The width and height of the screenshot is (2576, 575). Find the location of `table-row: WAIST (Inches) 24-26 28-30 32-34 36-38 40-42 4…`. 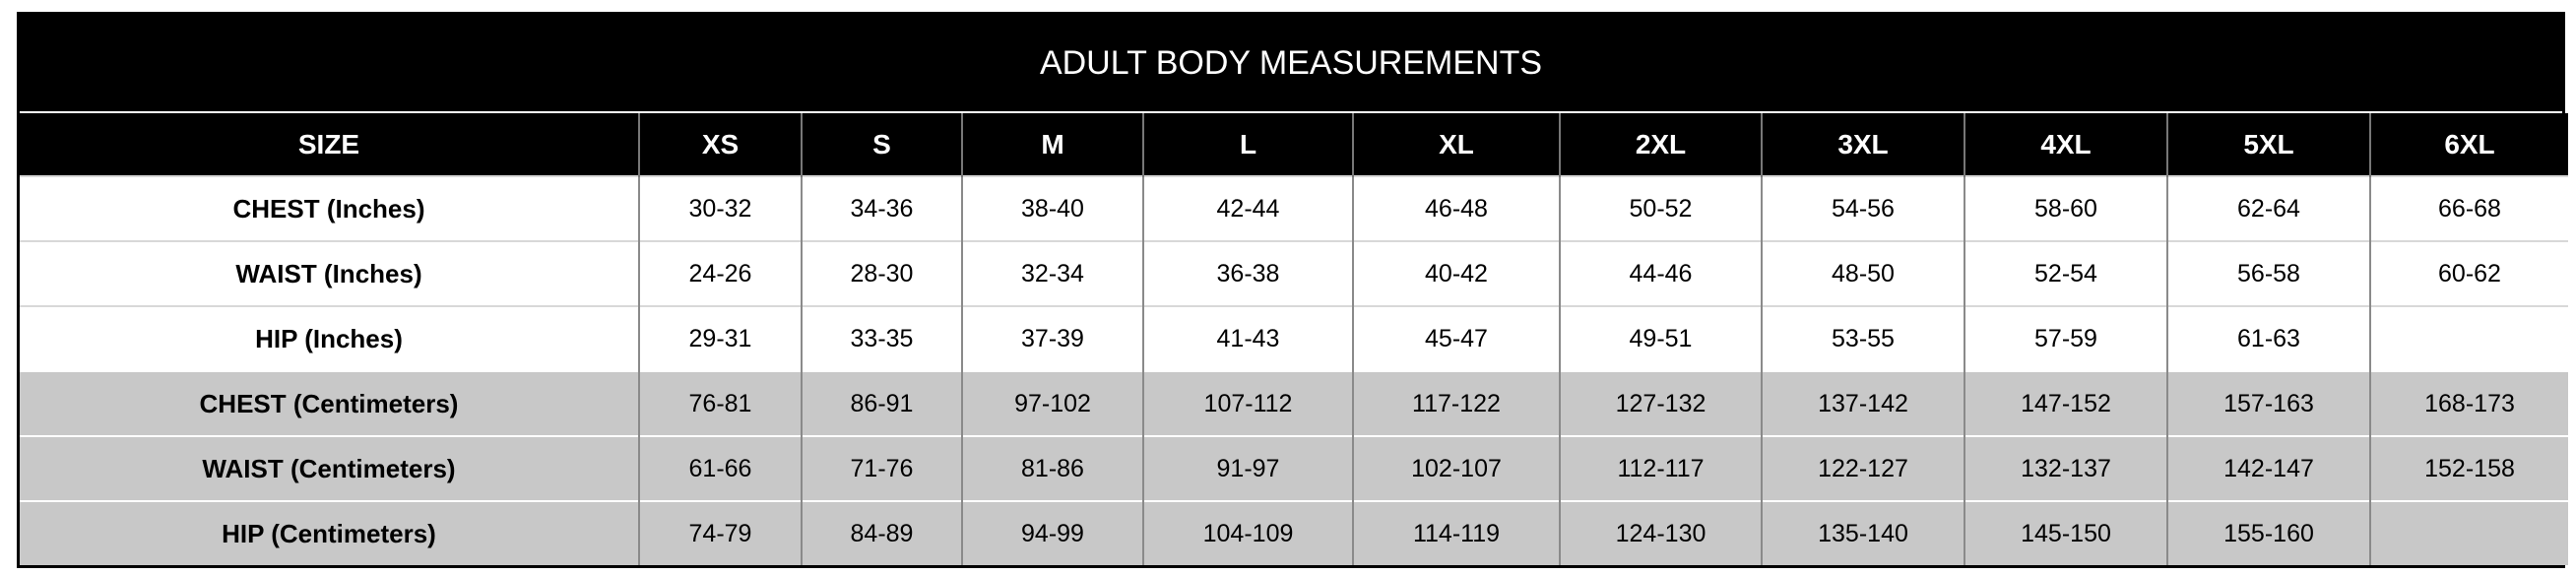

table-row: WAIST (Inches) 24-26 28-30 32-34 36-38 40-42 4… is located at coordinates (1294, 273).